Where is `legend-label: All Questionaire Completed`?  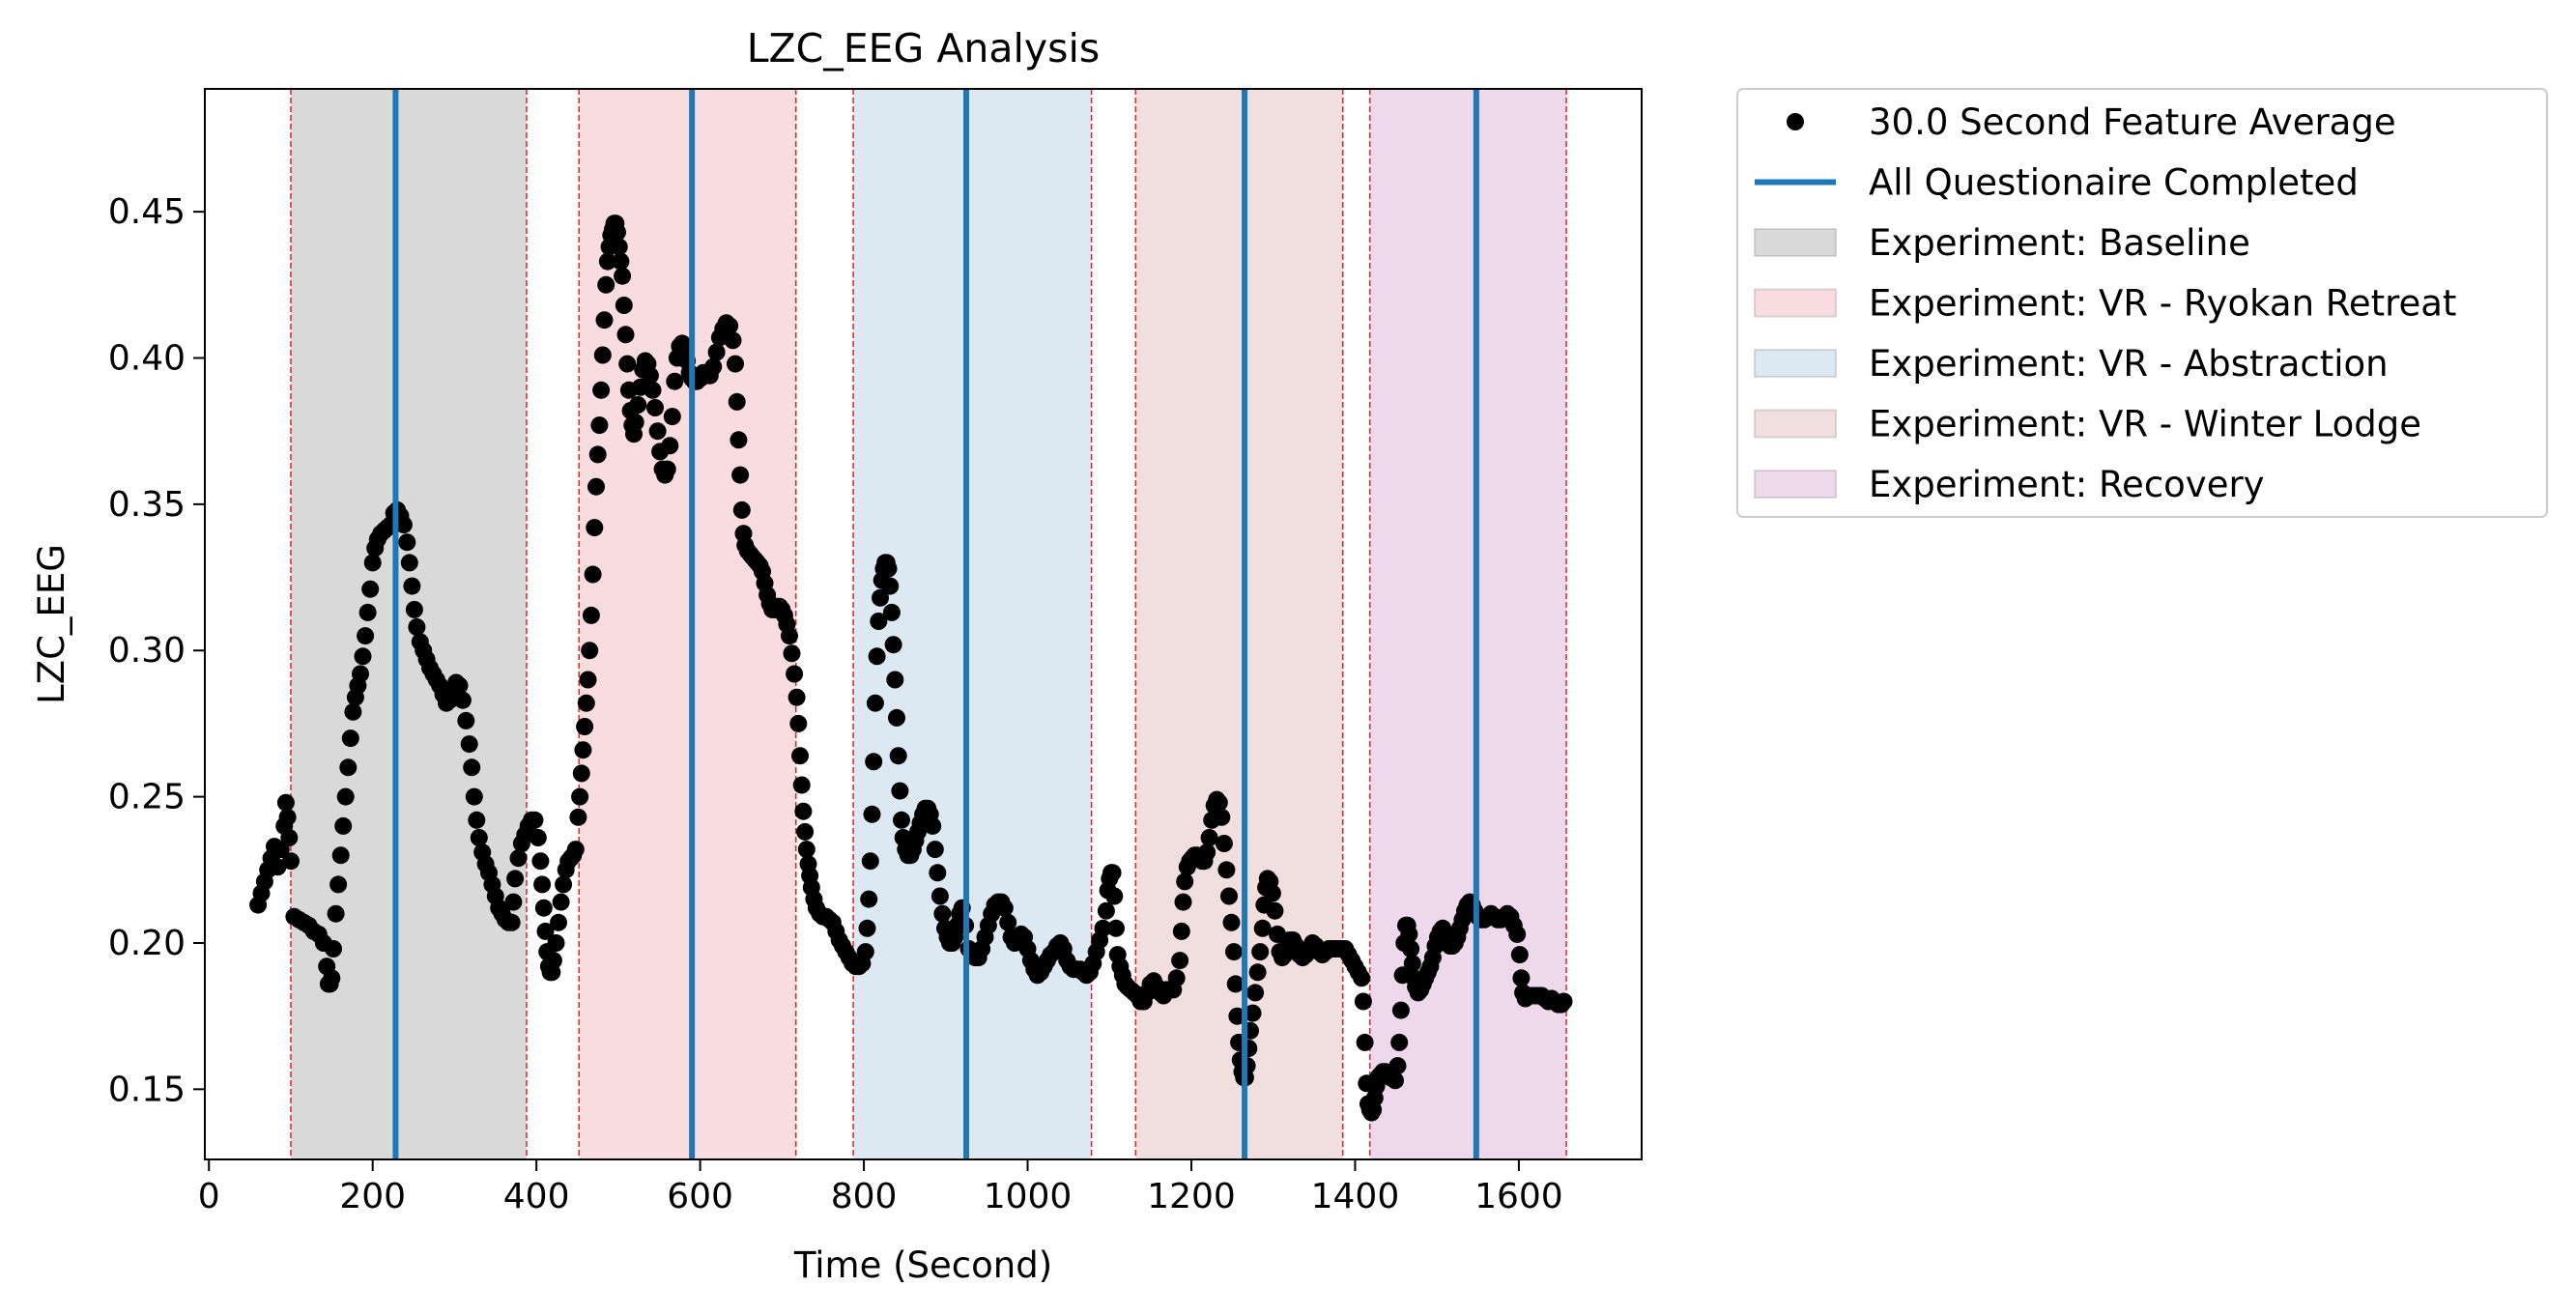
legend-label: All Questionaire Completed is located at coordinates (2114, 183).